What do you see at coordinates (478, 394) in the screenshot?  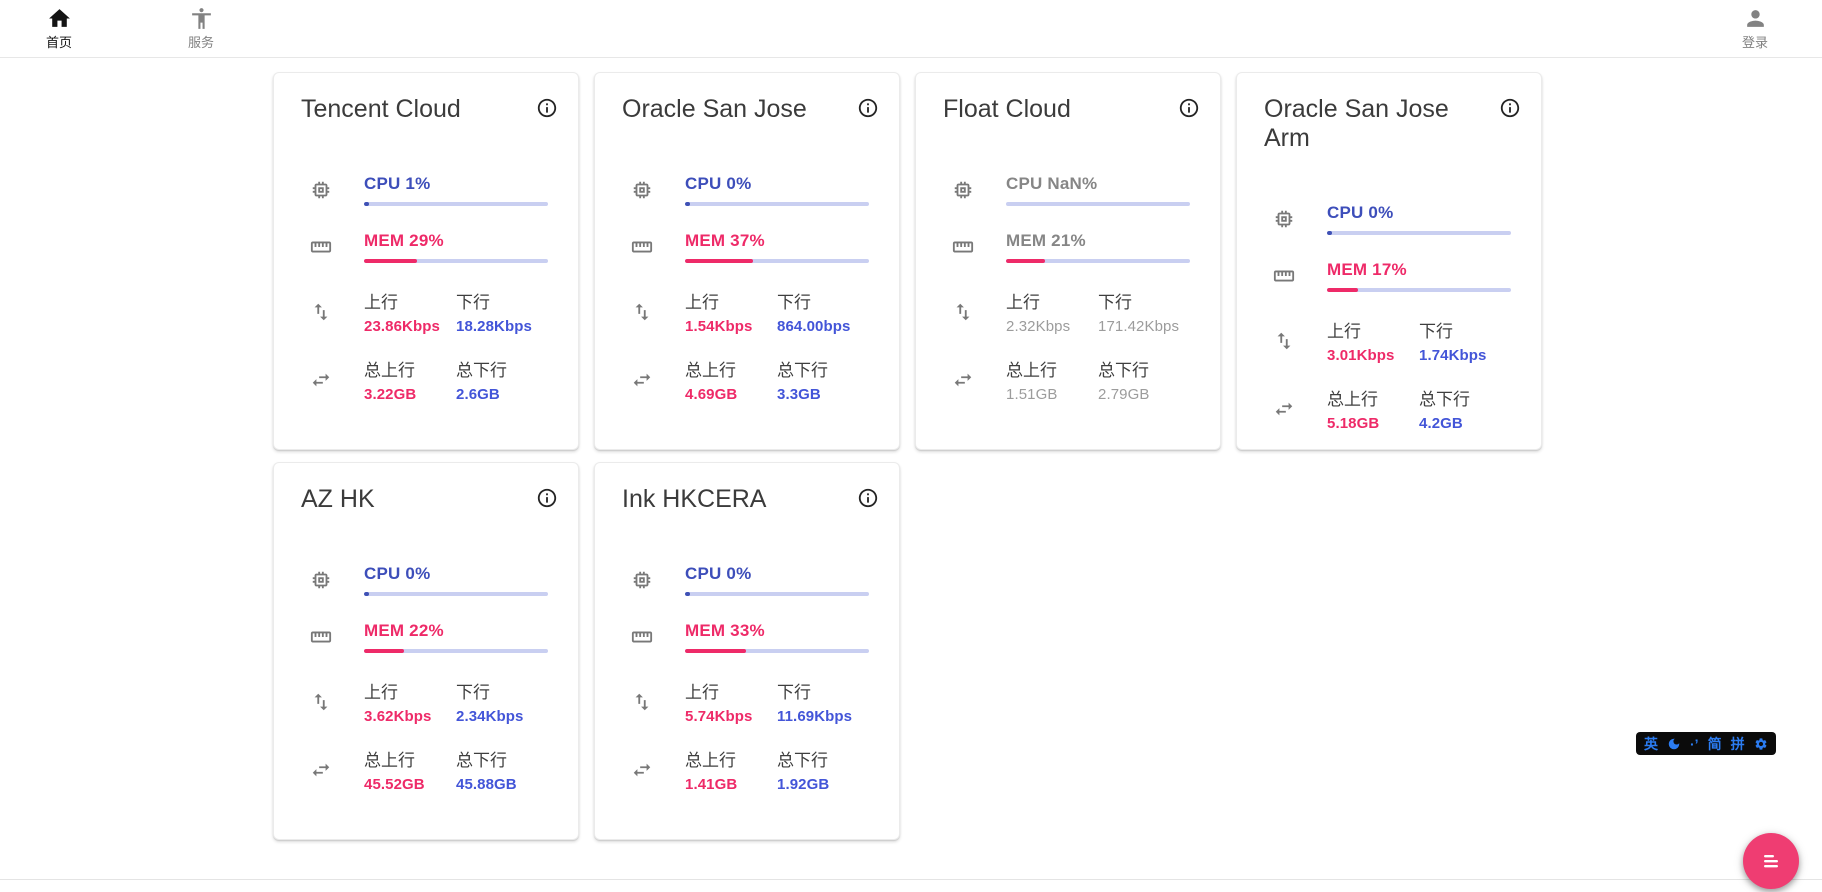 I see `total-download-value: 2.6GB` at bounding box center [478, 394].